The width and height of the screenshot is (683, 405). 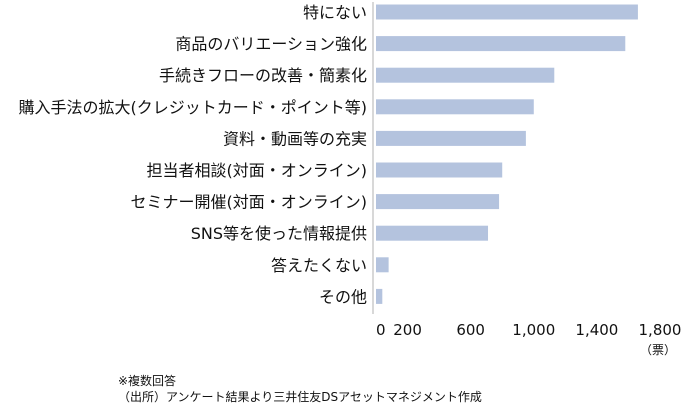 I want to click on category-label: 購入手法の拡大(クレジットカード・ポイント等), so click(x=193, y=107).